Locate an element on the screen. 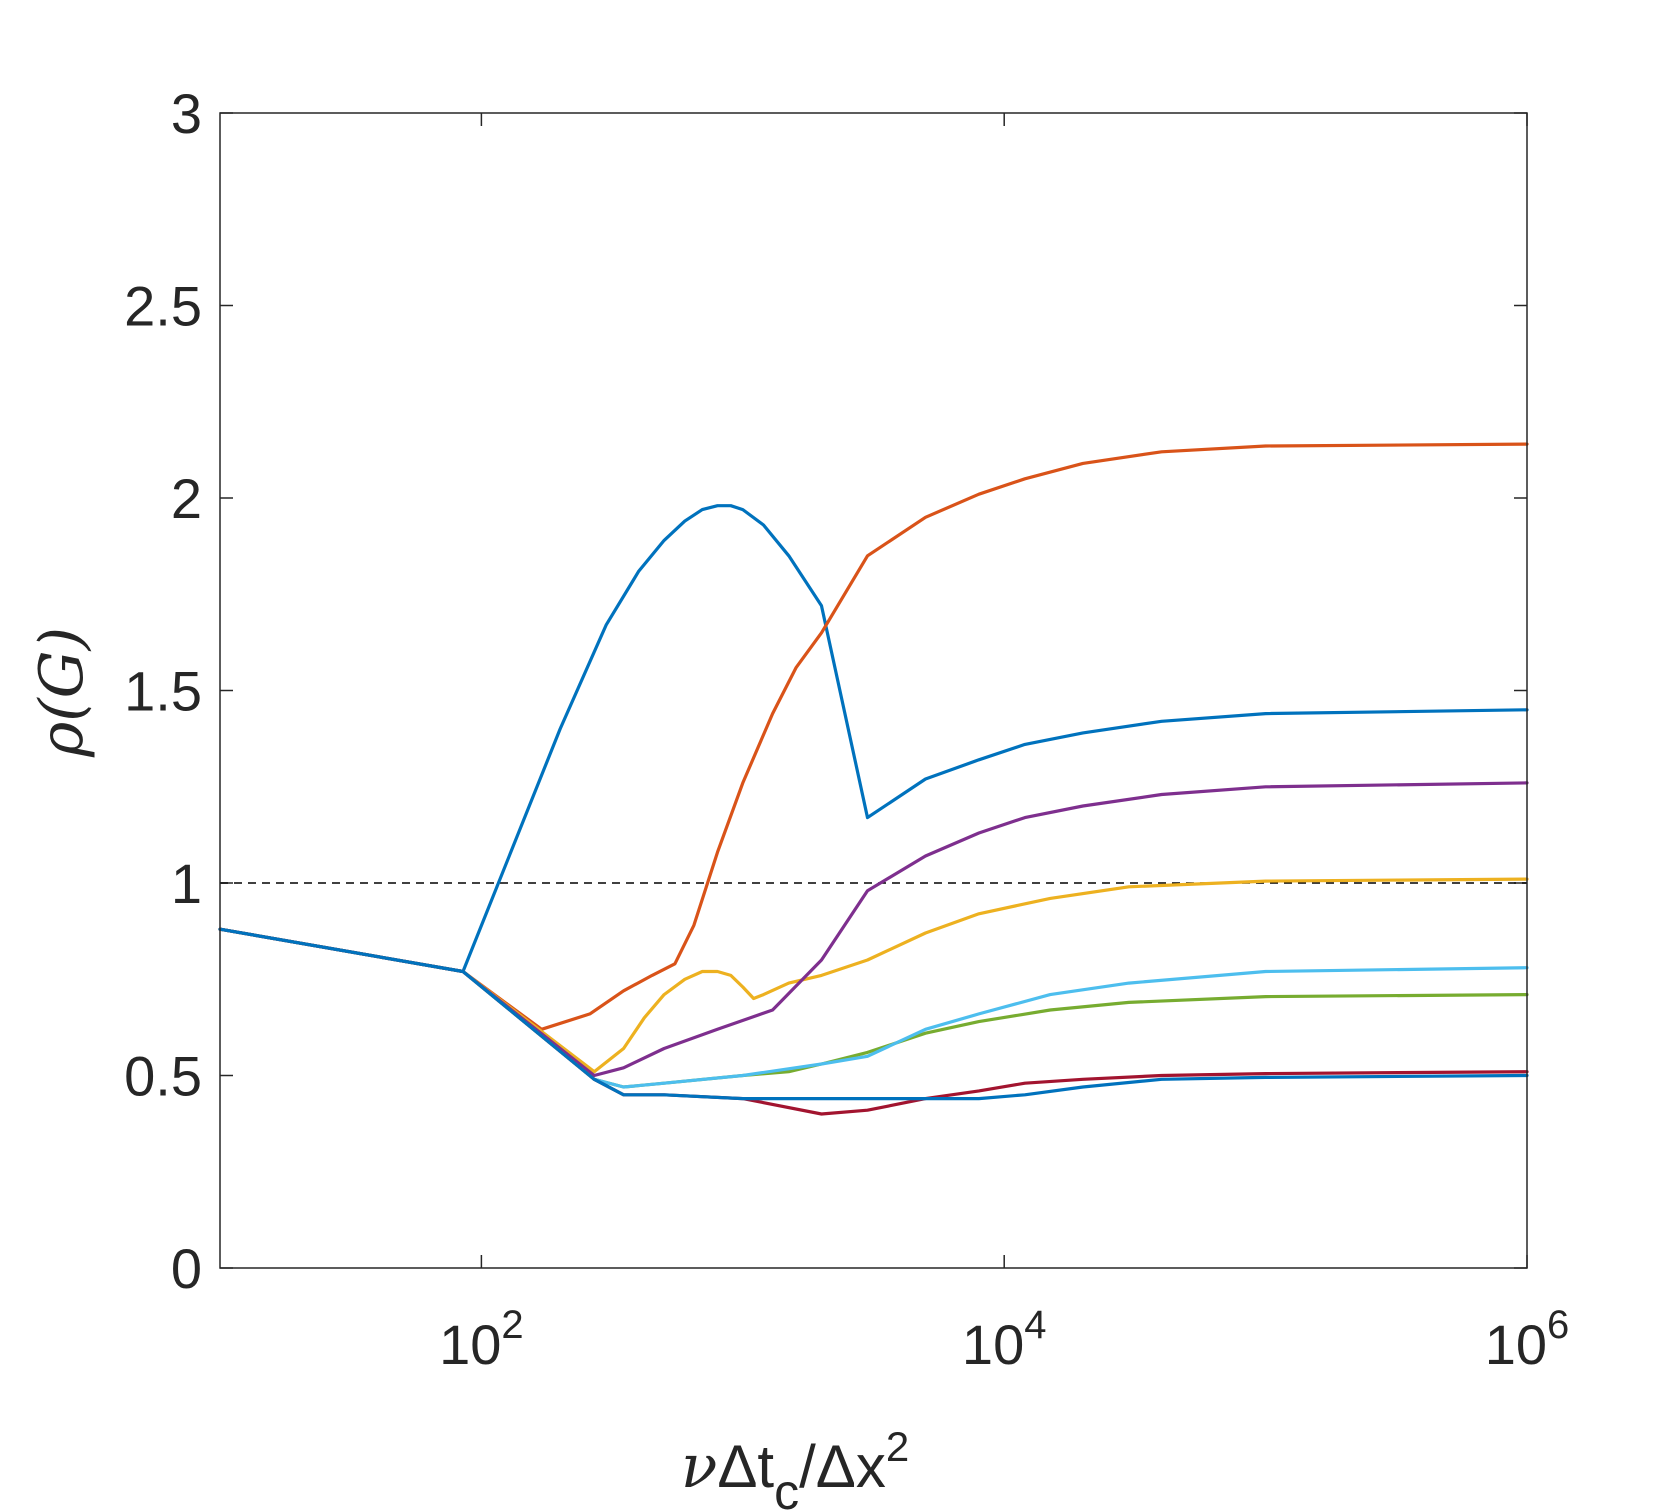  y-tick-label: 1 is located at coordinates (186, 883).